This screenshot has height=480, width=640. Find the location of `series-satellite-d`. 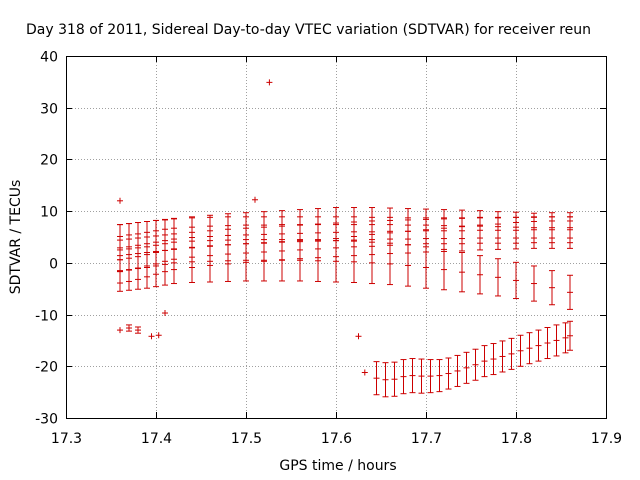

series-satellite-d is located at coordinates (345, 274).